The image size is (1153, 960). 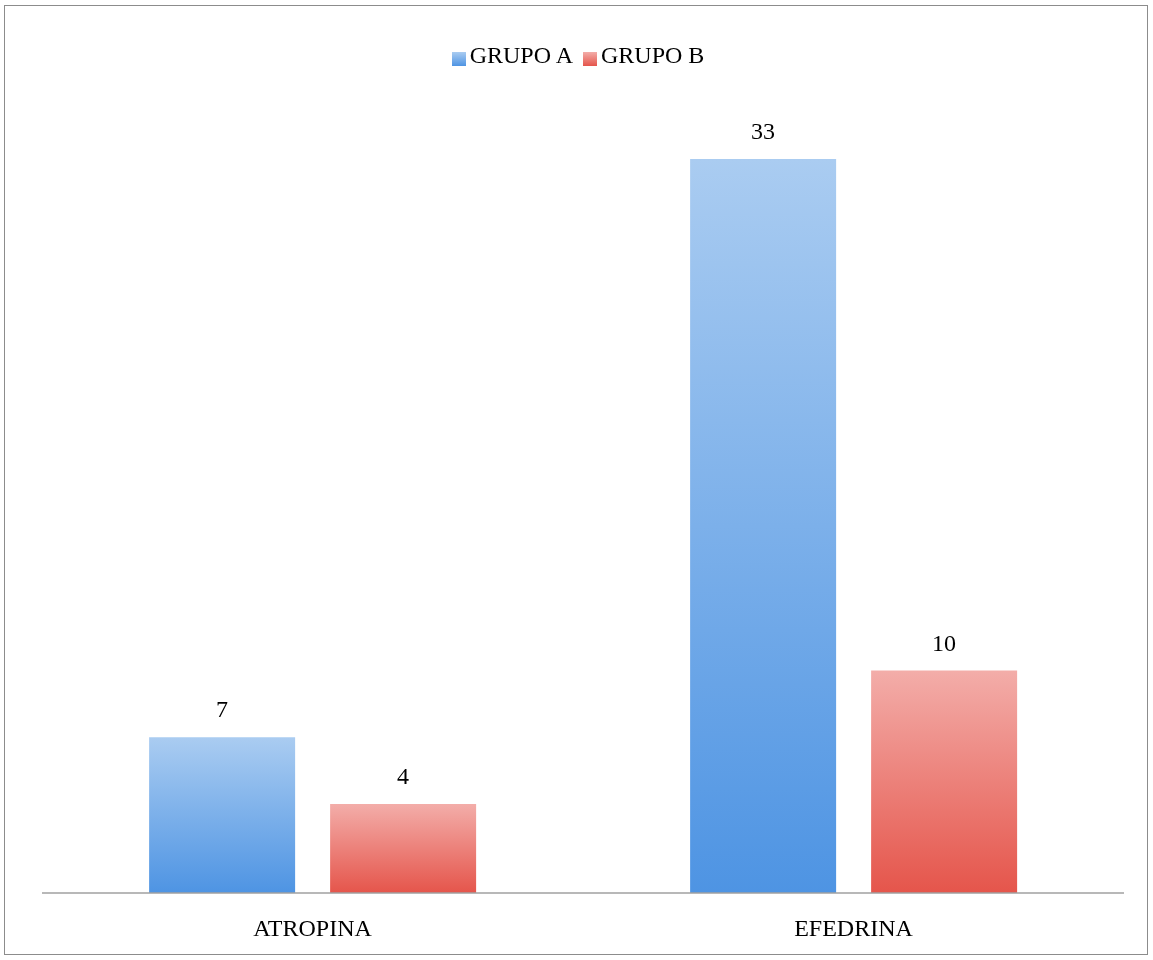 What do you see at coordinates (313, 928) in the screenshot?
I see `x-tick-label: ATROPINA` at bounding box center [313, 928].